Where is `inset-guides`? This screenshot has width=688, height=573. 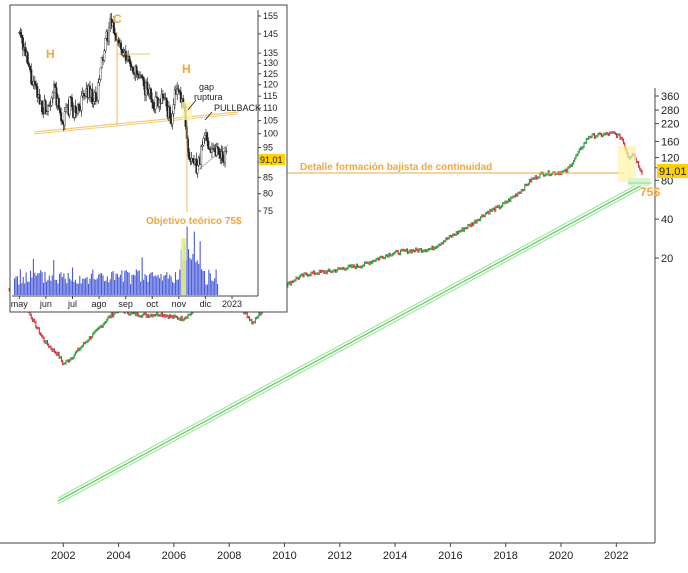 inset-guides is located at coordinates (164, 122).